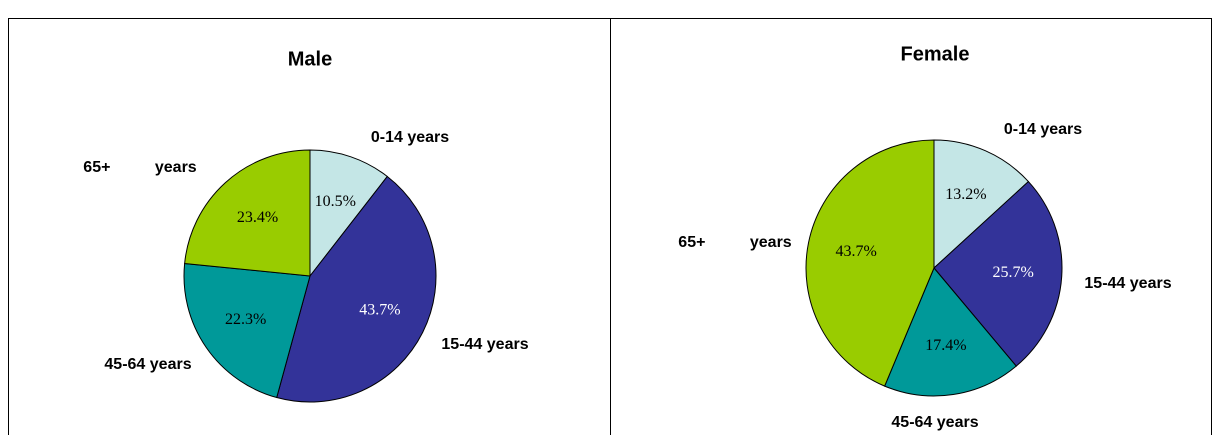  What do you see at coordinates (335, 201) in the screenshot?
I see `value-label: 10.5%` at bounding box center [335, 201].